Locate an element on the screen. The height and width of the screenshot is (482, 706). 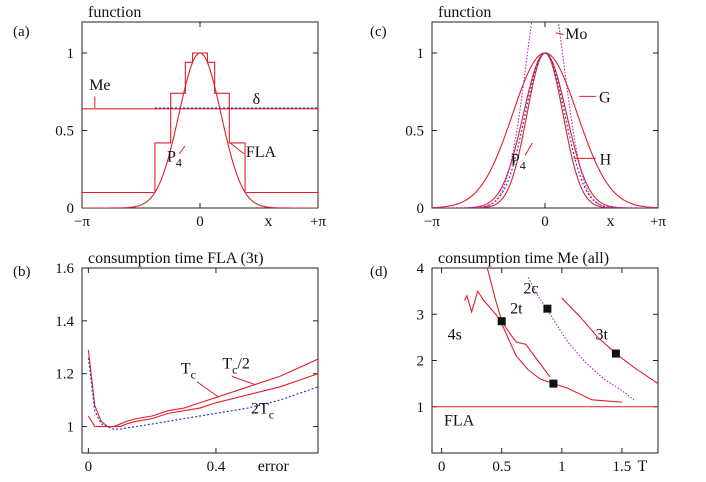
panel-label: (c) is located at coordinates (378, 32).